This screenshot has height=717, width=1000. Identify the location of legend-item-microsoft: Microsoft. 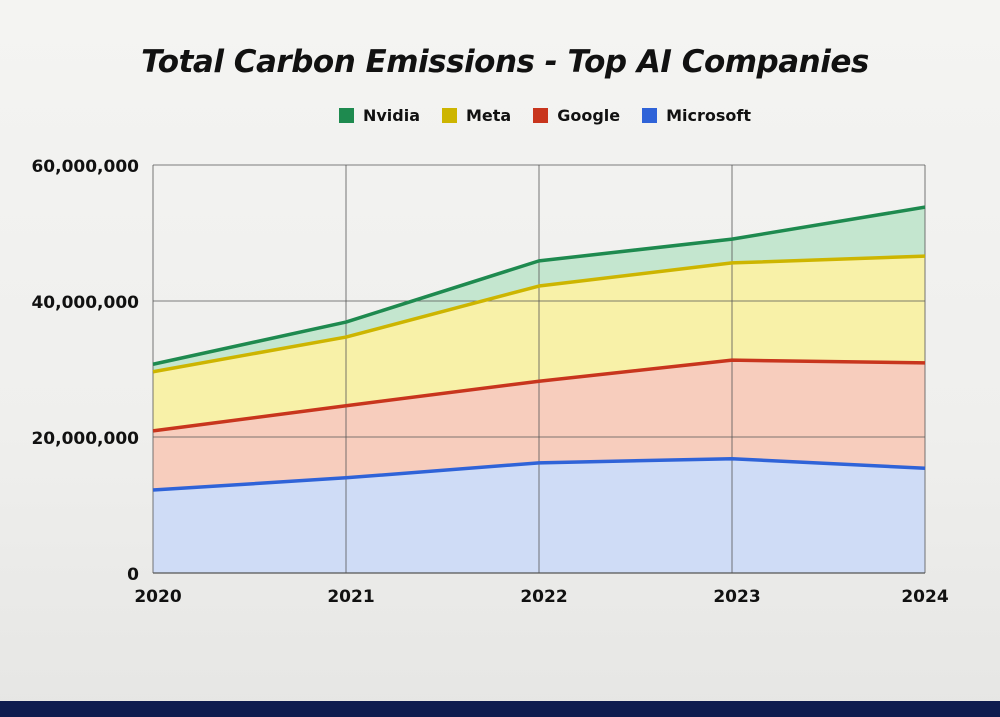
(696, 115).